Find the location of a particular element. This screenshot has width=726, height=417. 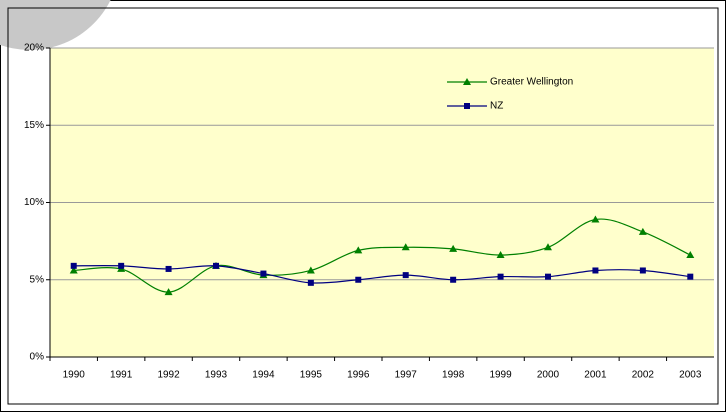

x-tick-label: 1999 is located at coordinates (500, 375).